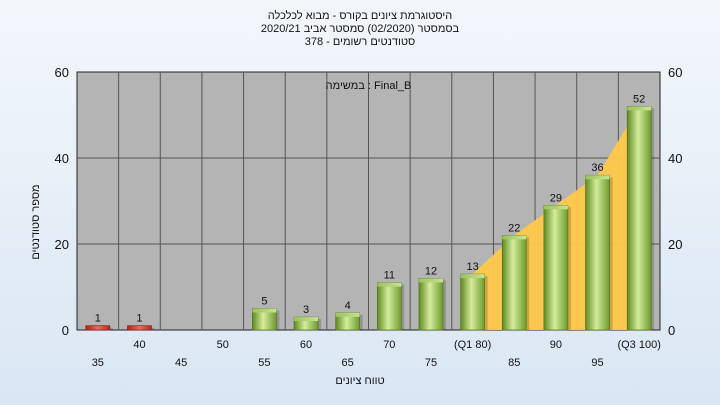 This screenshot has height=405, width=720. I want to click on x-axis-label: טווח ציונים, so click(360, 381).